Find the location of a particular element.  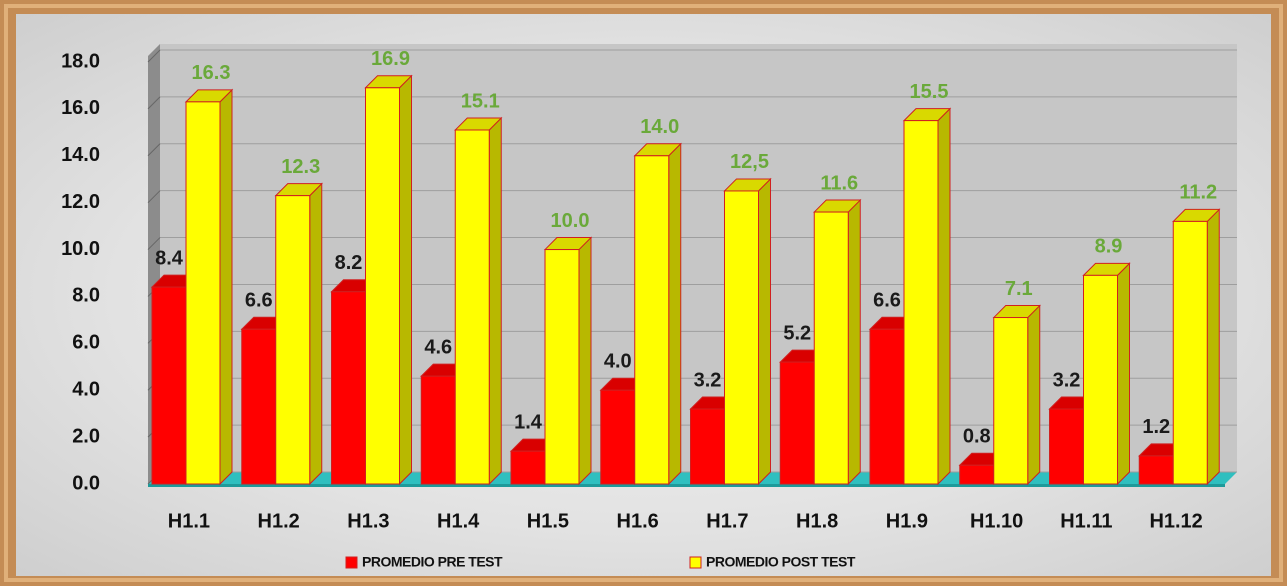

x-tick-label: H1.10 is located at coordinates (996, 521).